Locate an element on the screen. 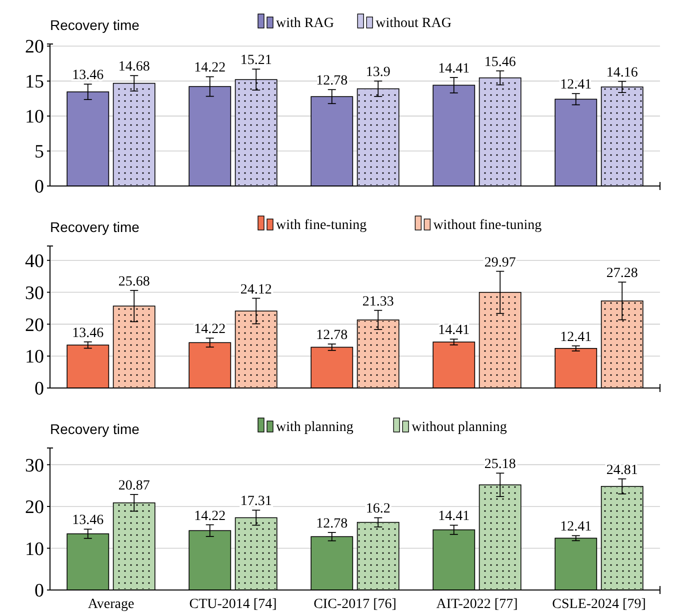 The width and height of the screenshot is (678, 614). data-label: 25.68 is located at coordinates (134, 282).